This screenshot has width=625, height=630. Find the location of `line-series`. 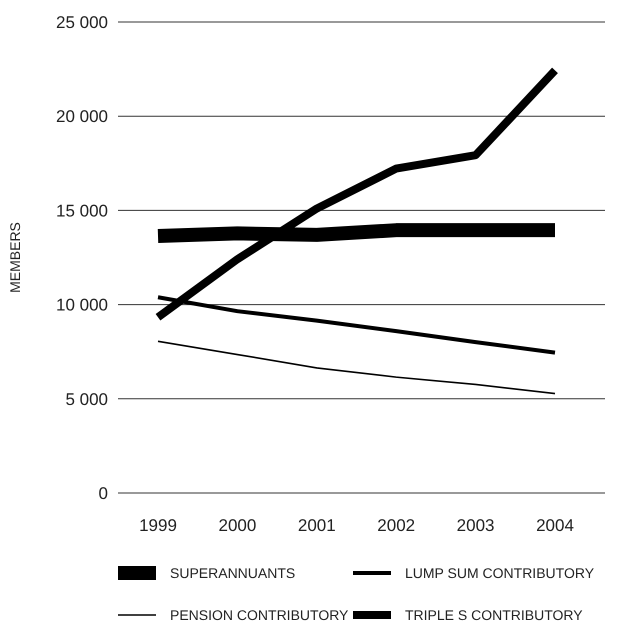

line-series is located at coordinates (356, 367).